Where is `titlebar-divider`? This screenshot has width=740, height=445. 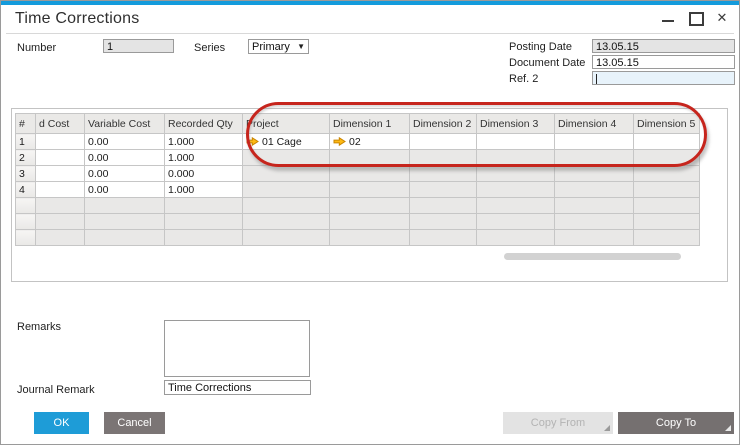 titlebar-divider is located at coordinates (370, 33).